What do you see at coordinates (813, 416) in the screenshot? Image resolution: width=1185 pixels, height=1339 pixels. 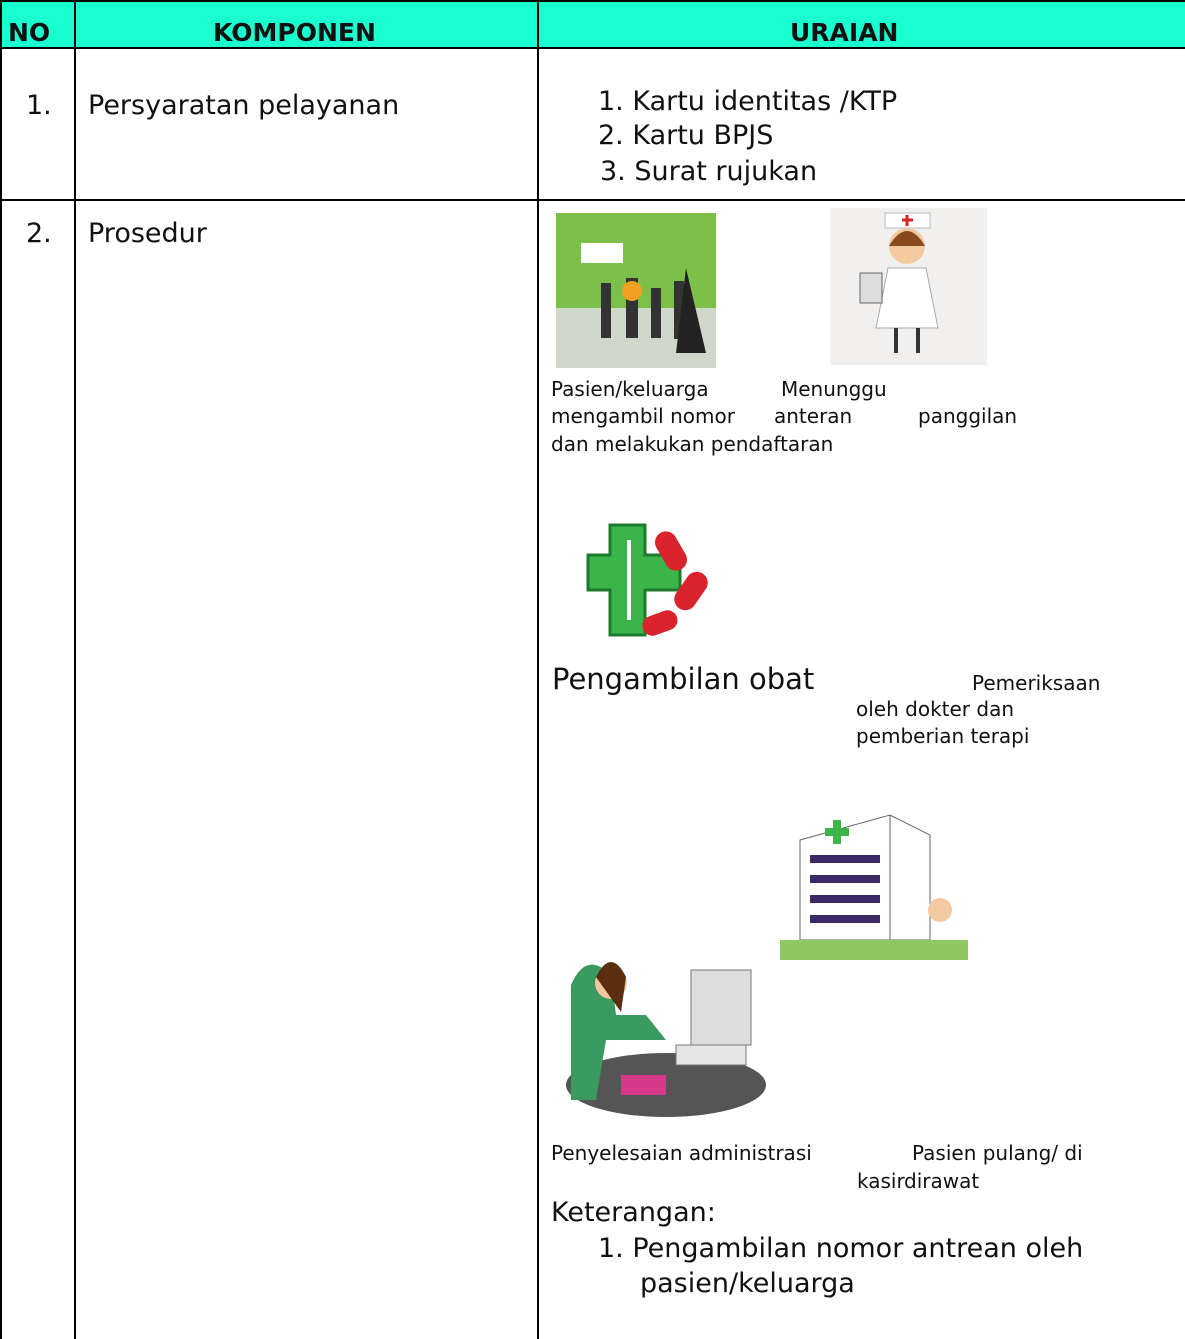 I see `caption: anteran` at bounding box center [813, 416].